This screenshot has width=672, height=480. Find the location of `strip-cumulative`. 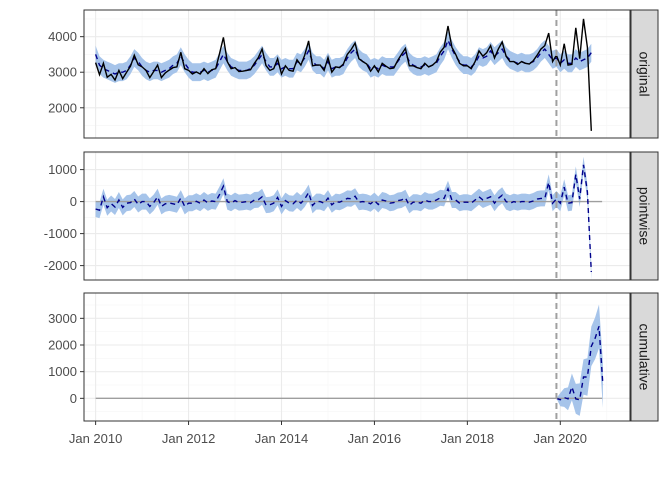

strip-cumulative is located at coordinates (644, 357).